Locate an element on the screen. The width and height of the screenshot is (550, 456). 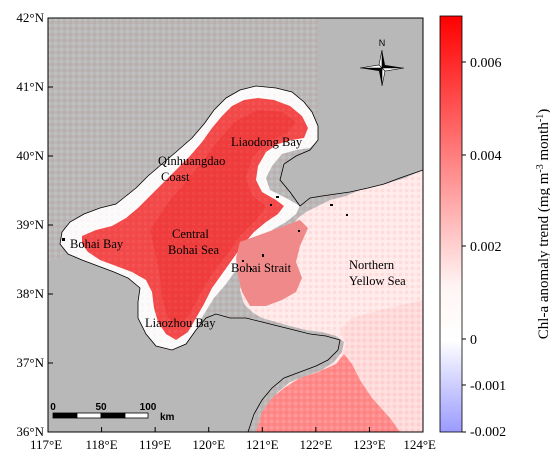
lat-tick-label: 41°N is located at coordinates (30, 86).